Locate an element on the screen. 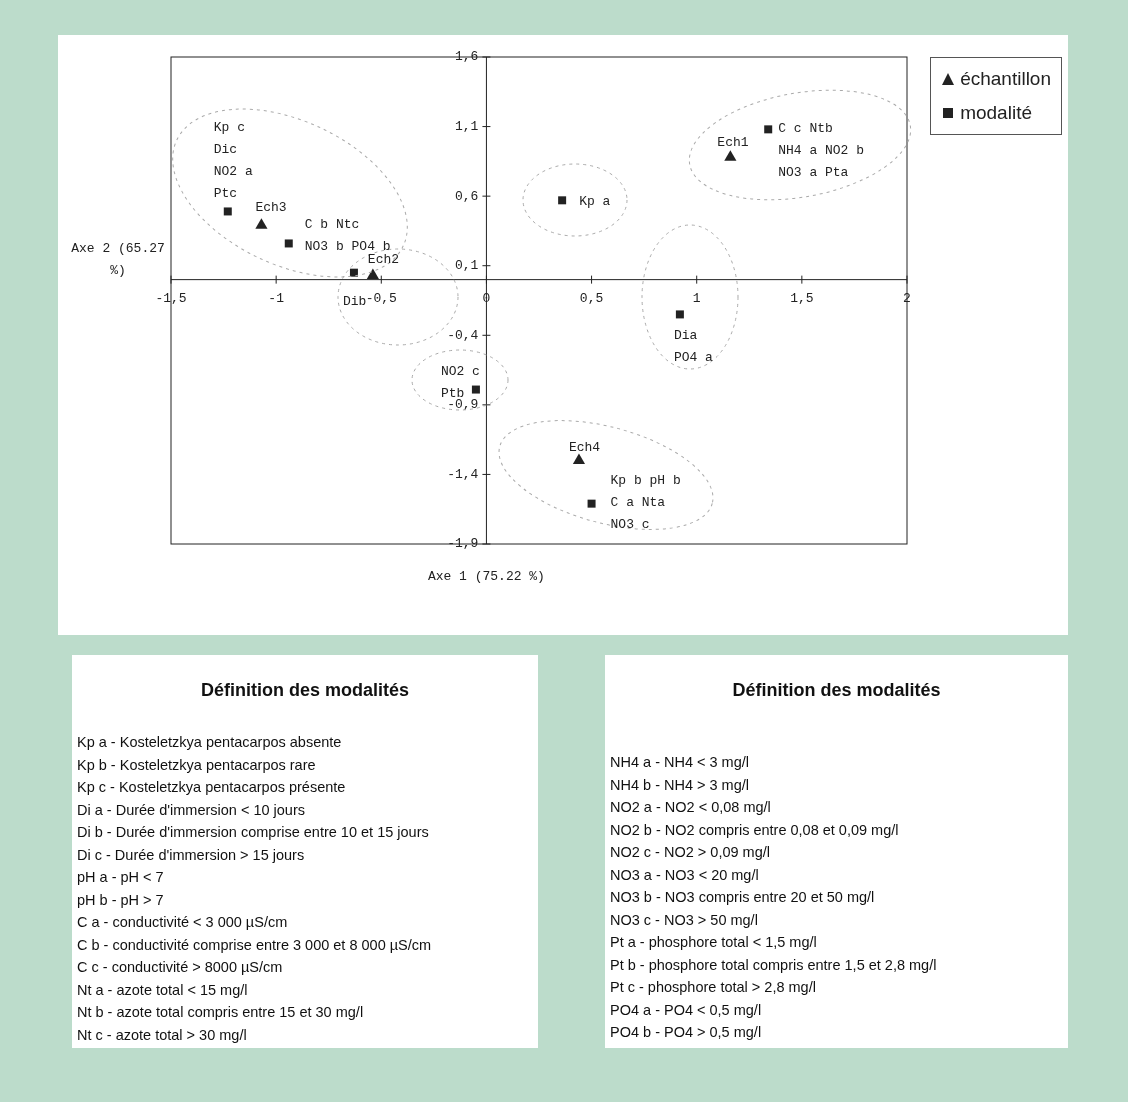 The height and width of the screenshot is (1102, 1128). legend-label: modalité is located at coordinates (996, 113).